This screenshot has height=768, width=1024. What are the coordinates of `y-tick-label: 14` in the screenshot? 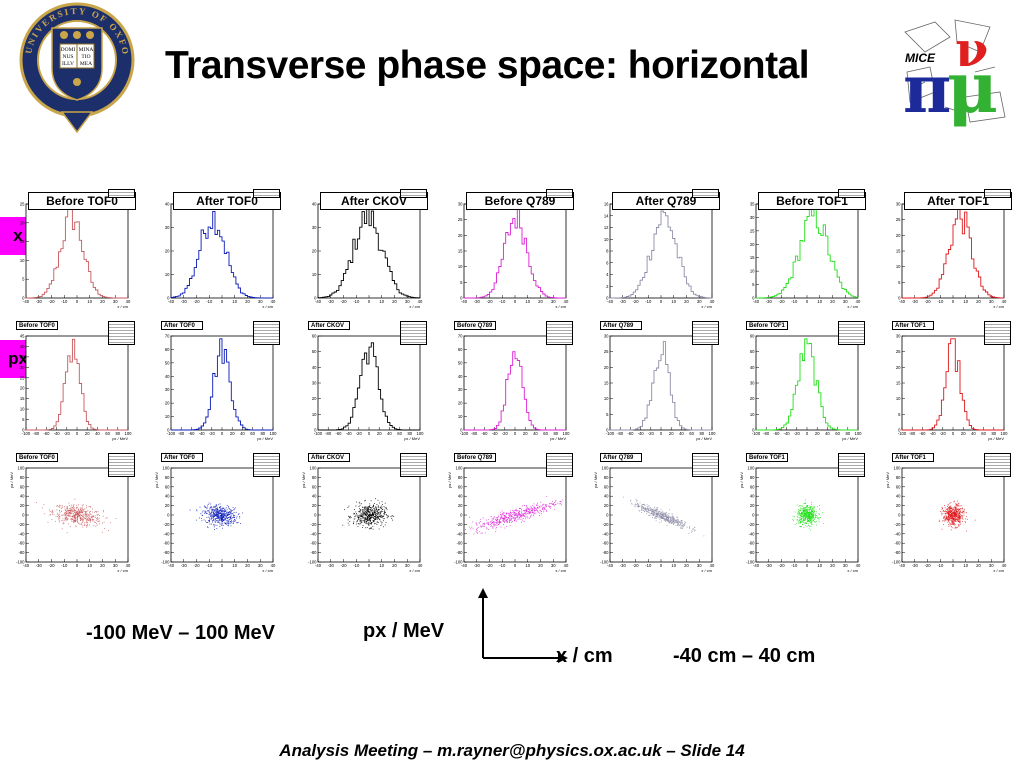 It's located at (606, 215).